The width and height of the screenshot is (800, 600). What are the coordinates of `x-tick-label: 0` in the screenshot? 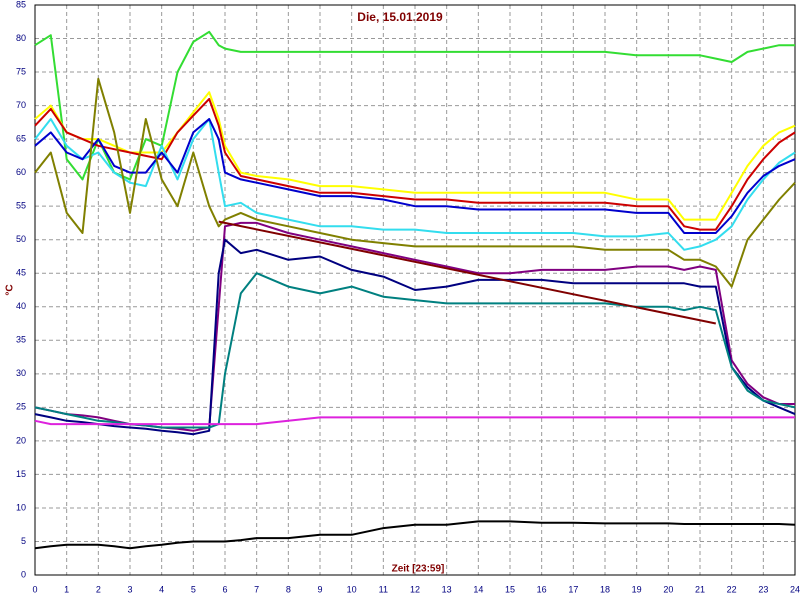 It's located at (34, 589).